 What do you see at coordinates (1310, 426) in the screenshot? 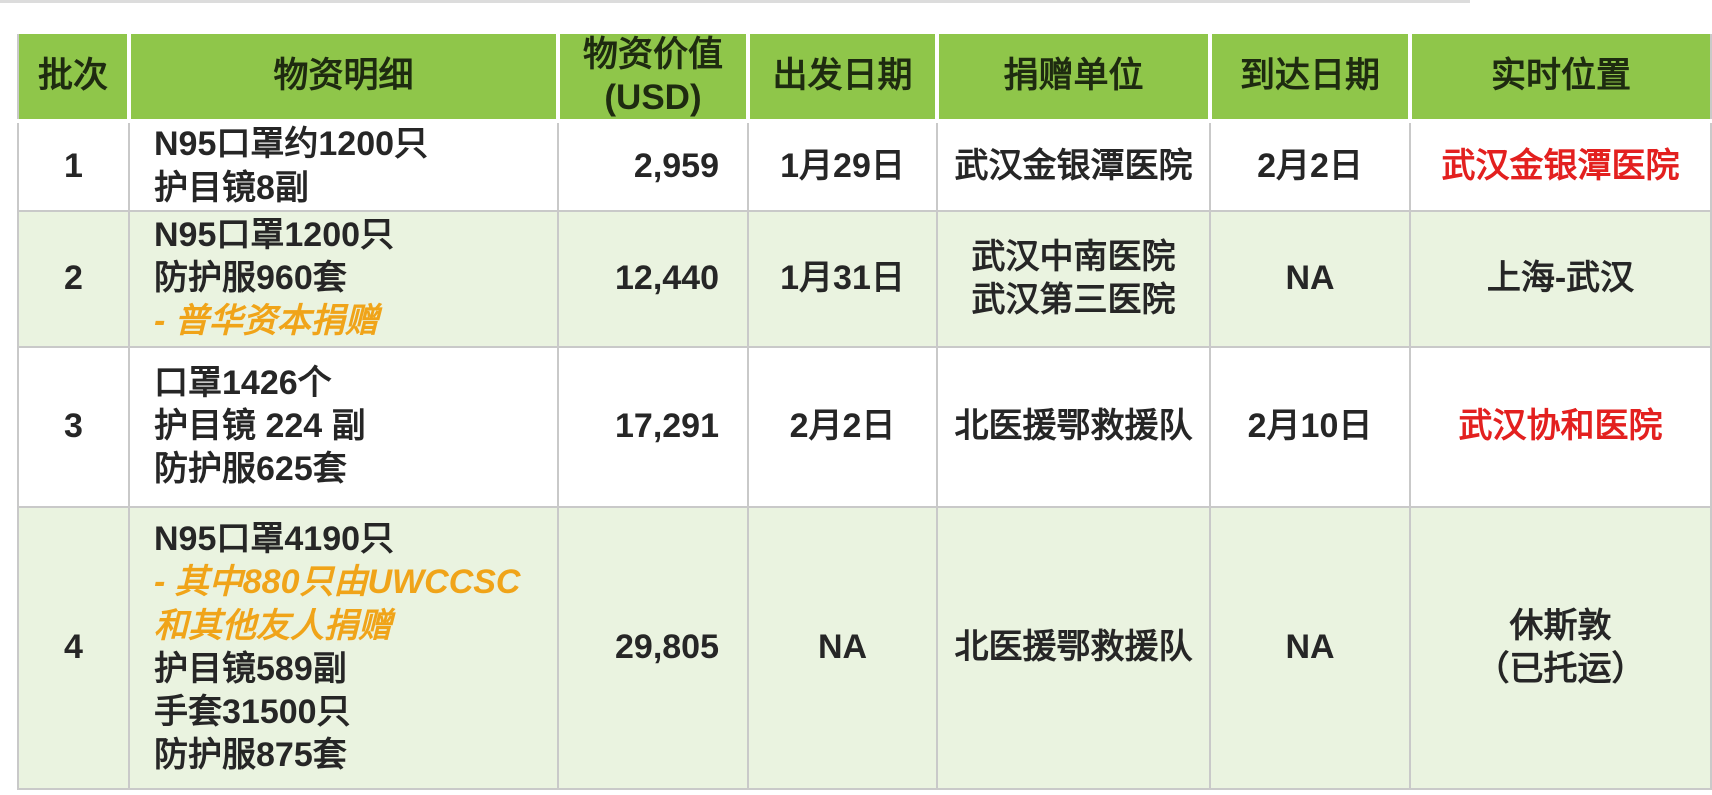
I see `arrive-date-cell: 2月10日` at bounding box center [1310, 426].